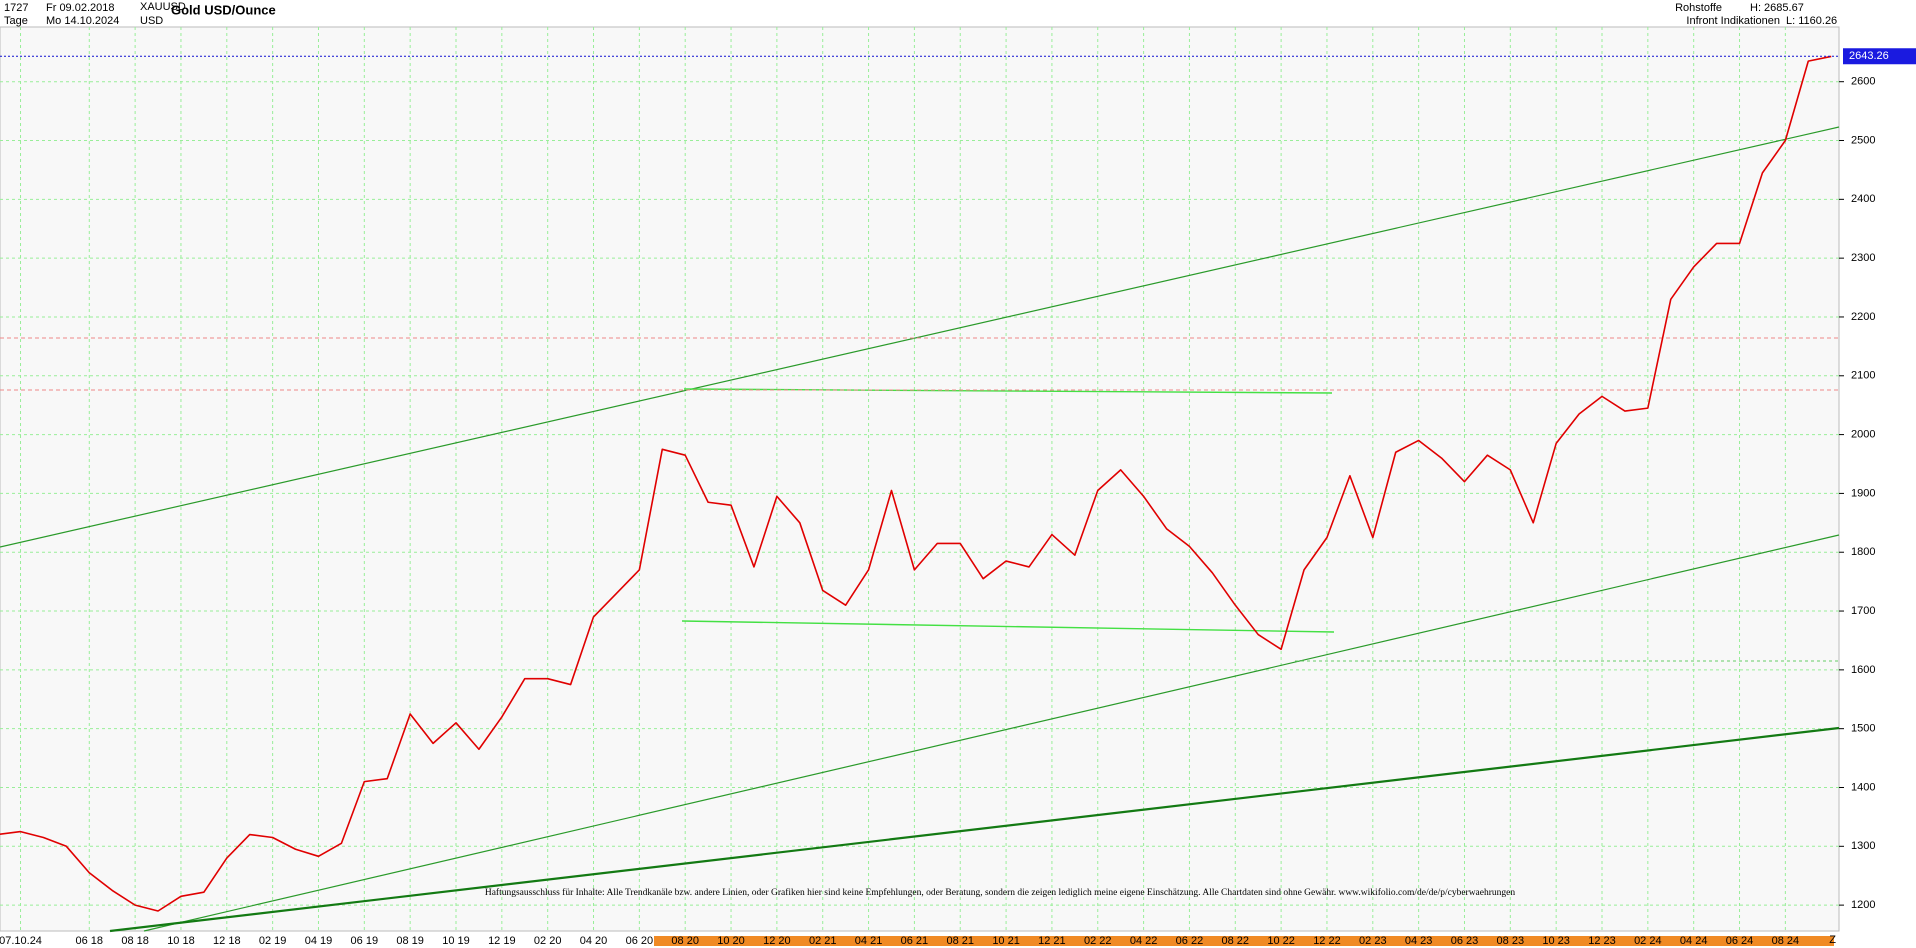  What do you see at coordinates (1869, 56) in the screenshot?
I see `last-price-label: 2643.26` at bounding box center [1869, 56].